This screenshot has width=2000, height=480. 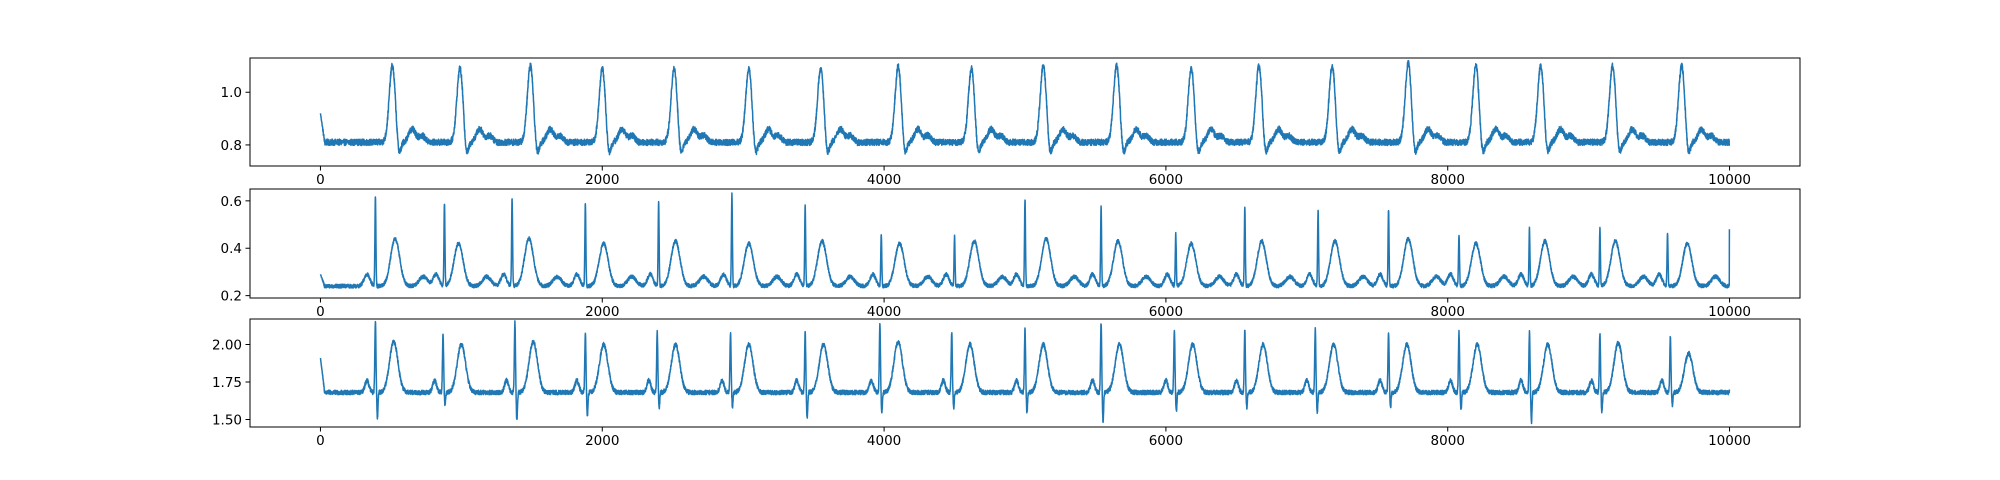 I want to click on y-tick-label: 0.2, so click(x=231, y=297).